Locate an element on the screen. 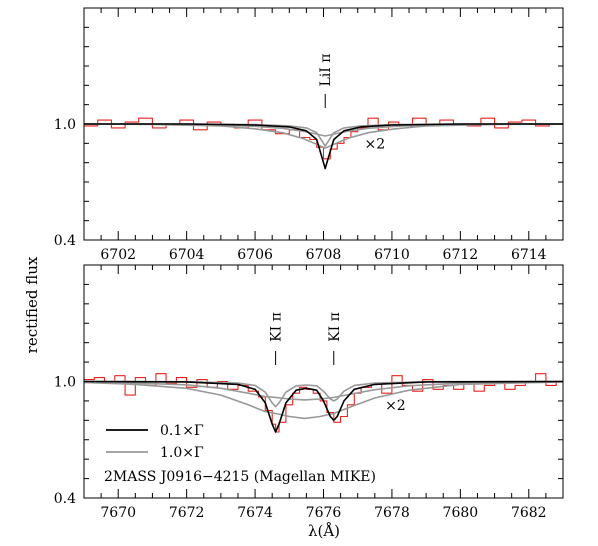 This screenshot has height=546, width=598. x-tick-label: 7674 is located at coordinates (255, 513).